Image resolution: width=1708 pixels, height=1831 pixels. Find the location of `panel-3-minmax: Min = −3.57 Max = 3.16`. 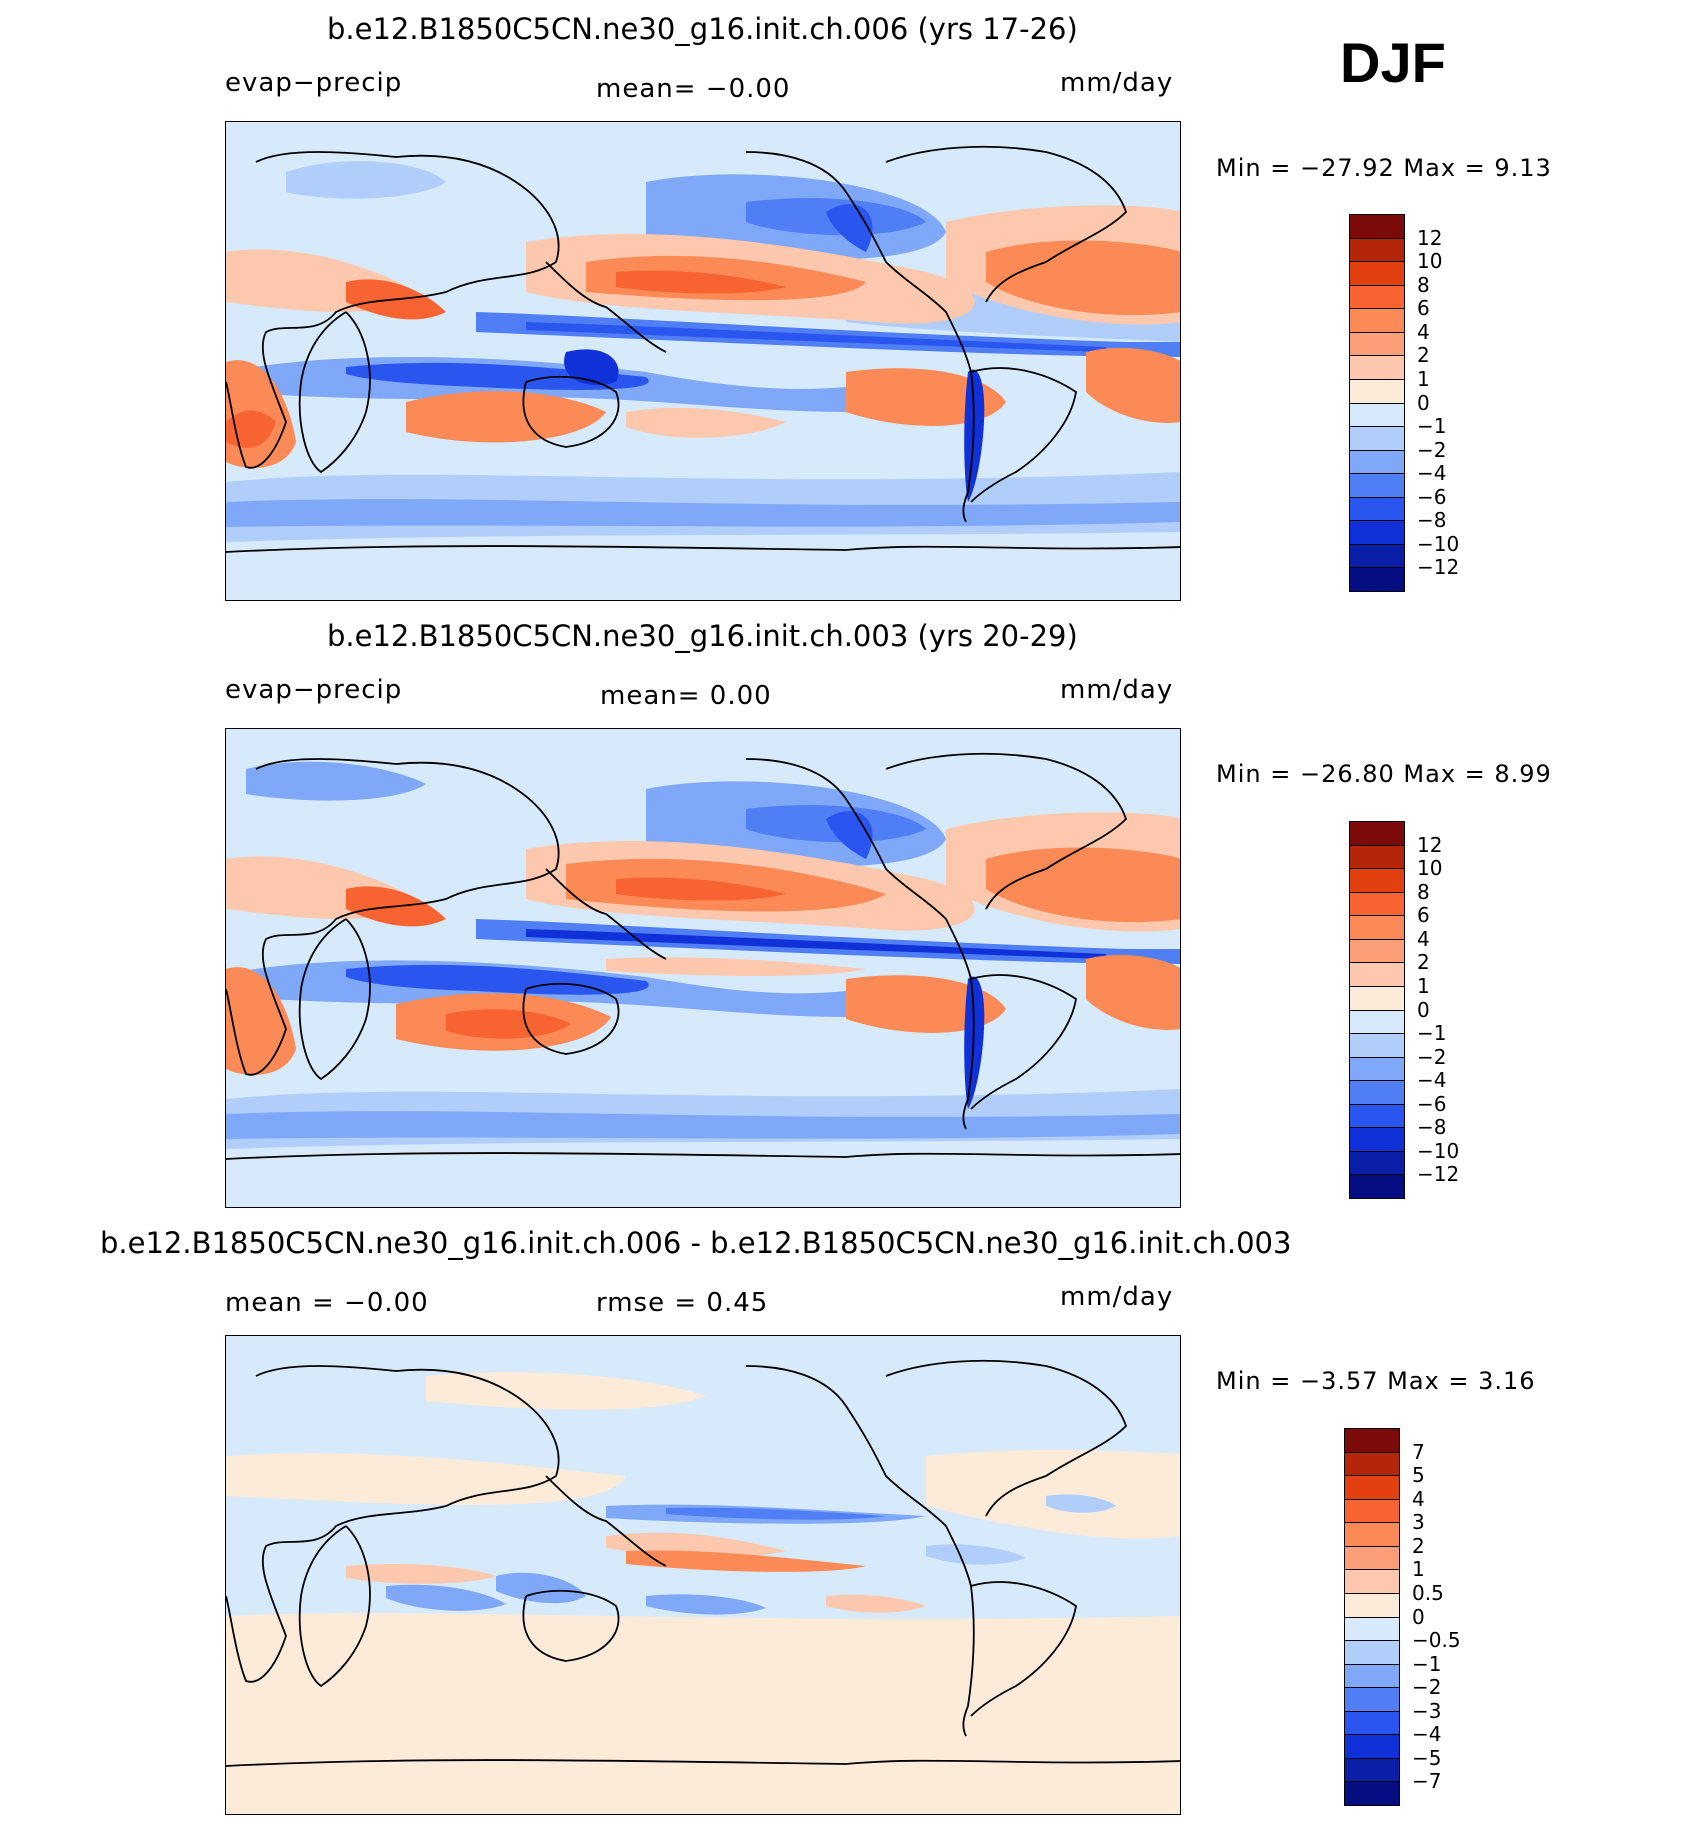

panel-3-minmax: Min = −3.57 Max = 3.16 is located at coordinates (1376, 1381).